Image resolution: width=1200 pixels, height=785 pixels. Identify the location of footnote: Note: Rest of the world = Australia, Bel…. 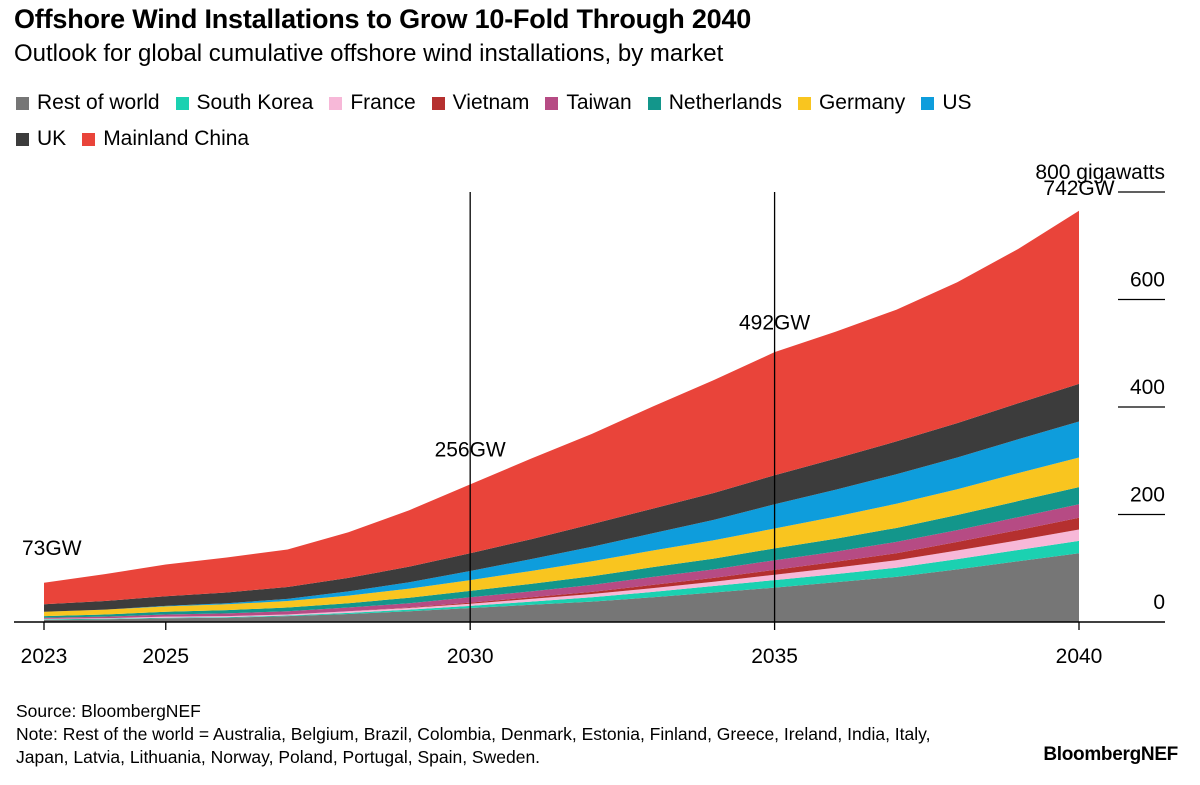
(473, 745).